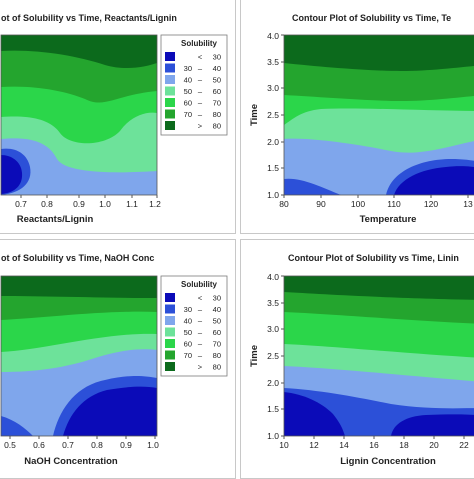 This screenshot has width=474, height=479. I want to click on x-tick-label: 13, so click(468, 204).